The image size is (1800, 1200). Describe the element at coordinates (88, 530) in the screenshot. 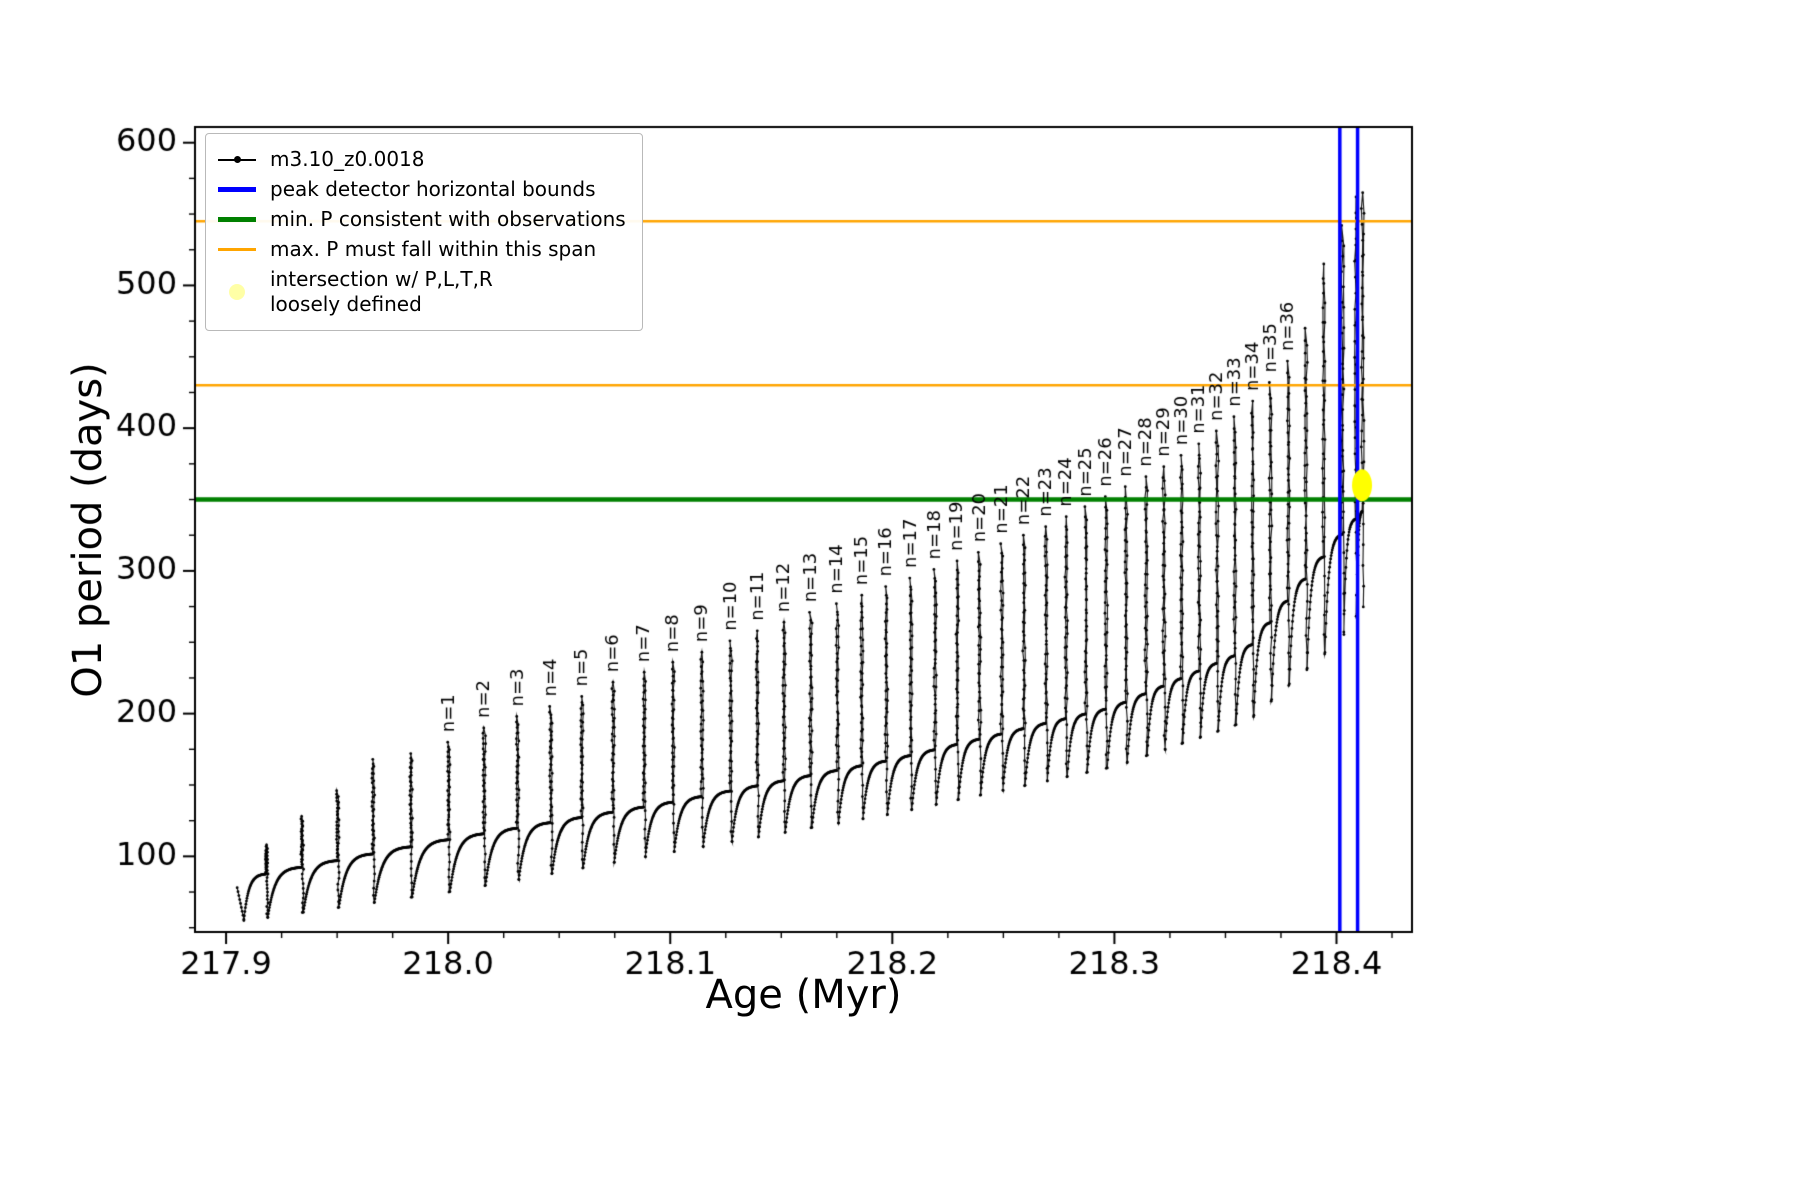

I see `y-axis-label: O1 period (days)` at that location.